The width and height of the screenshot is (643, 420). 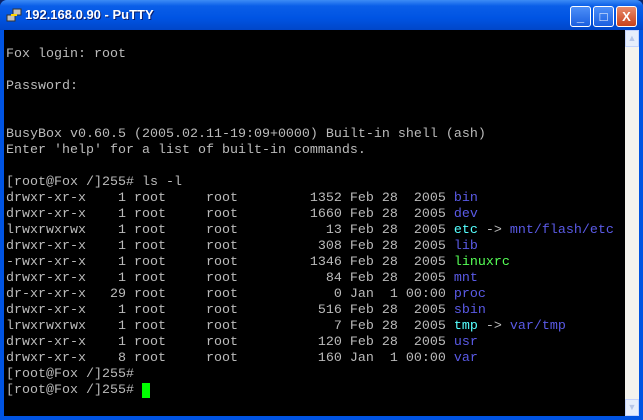 I want to click on terminal-text: drwxr-xr-x 8 root root 160 Jan 1 00:00, so click(x=230, y=358).